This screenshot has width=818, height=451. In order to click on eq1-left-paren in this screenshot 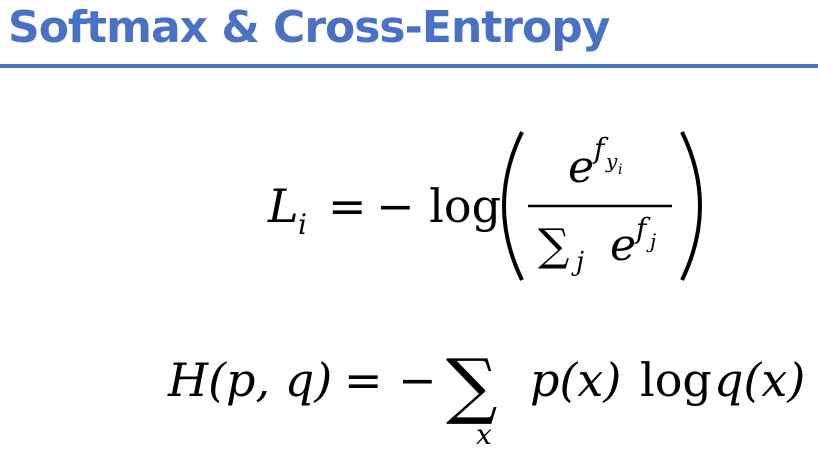, I will do `click(513, 206)`.